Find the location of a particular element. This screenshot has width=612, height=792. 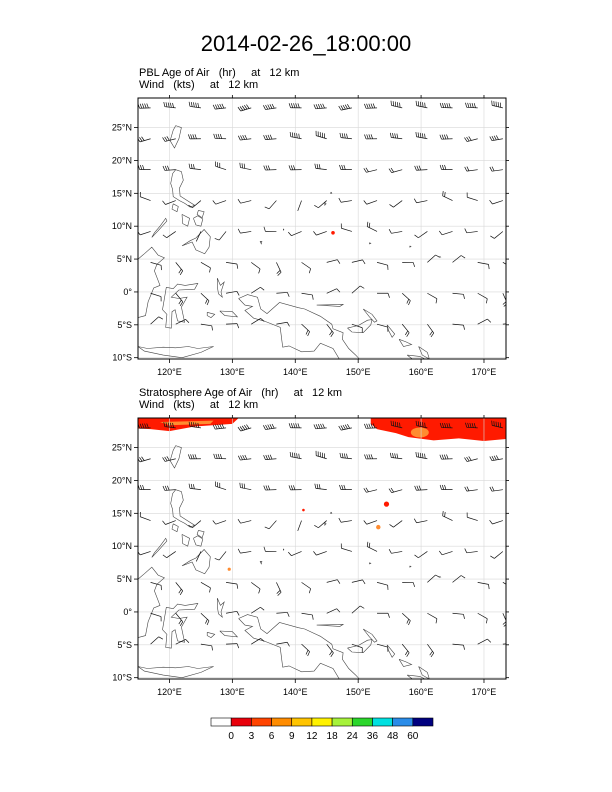

x-tick-label: 150°E is located at coordinates (358, 372).